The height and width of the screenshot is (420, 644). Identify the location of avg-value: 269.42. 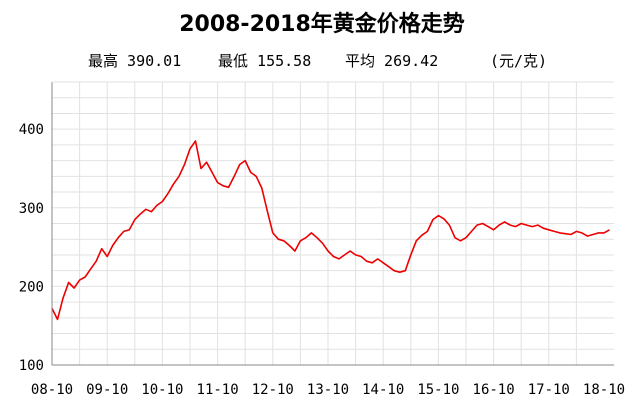
(411, 61).